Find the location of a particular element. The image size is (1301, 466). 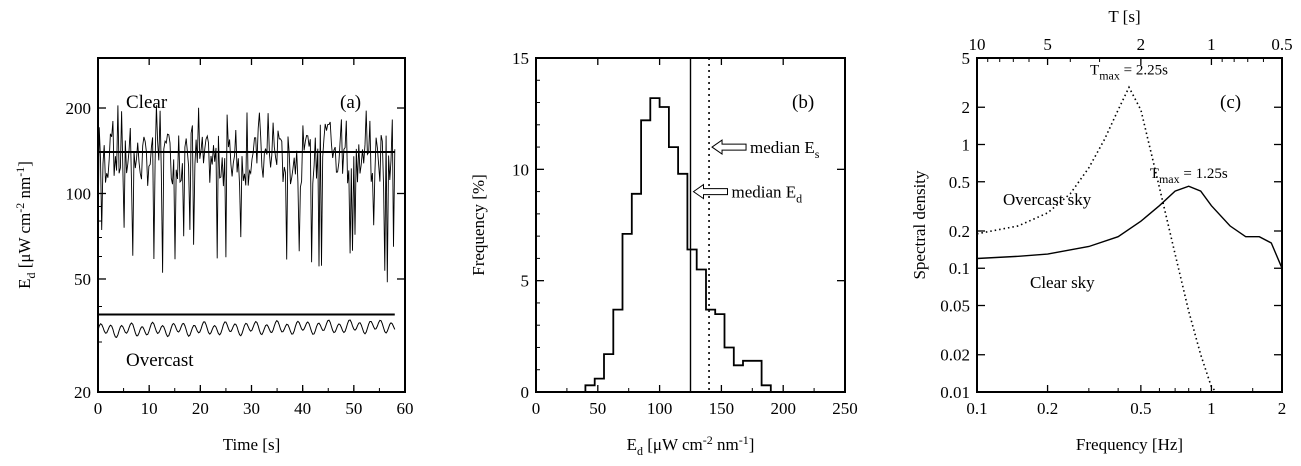

series-line-overcast is located at coordinates (246, 329).